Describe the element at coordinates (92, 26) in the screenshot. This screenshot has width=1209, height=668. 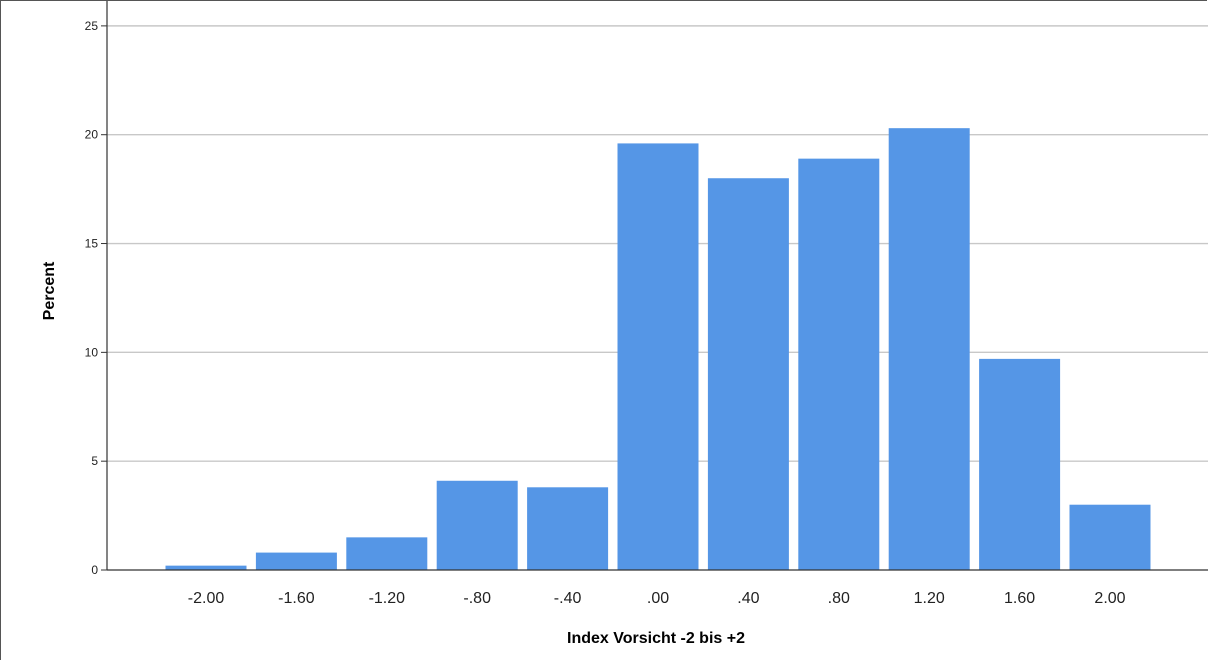
I see `y-tick-label: 25` at that location.